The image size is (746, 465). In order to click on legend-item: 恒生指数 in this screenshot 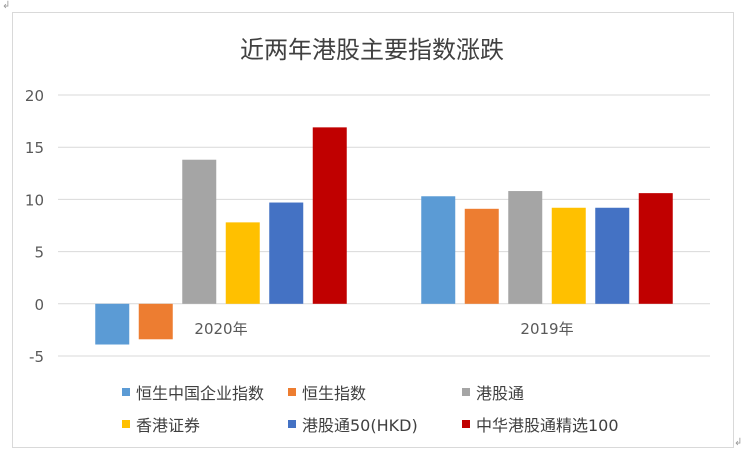, I will do `click(327, 392)`.